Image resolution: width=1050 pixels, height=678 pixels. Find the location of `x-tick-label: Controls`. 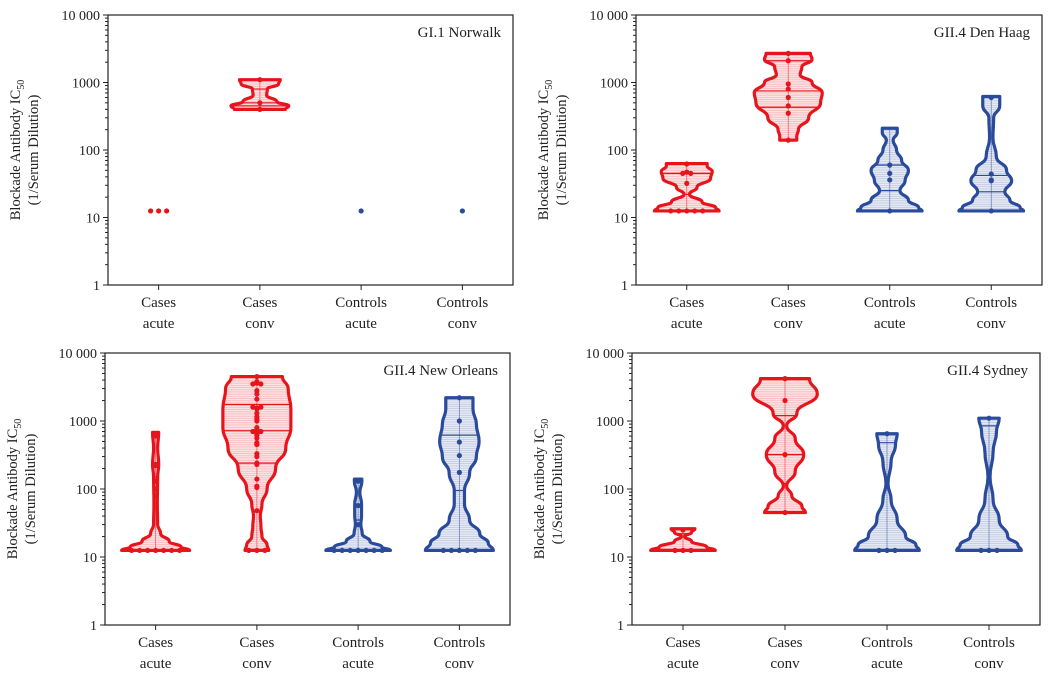

x-tick-label: Controls is located at coordinates (460, 643).